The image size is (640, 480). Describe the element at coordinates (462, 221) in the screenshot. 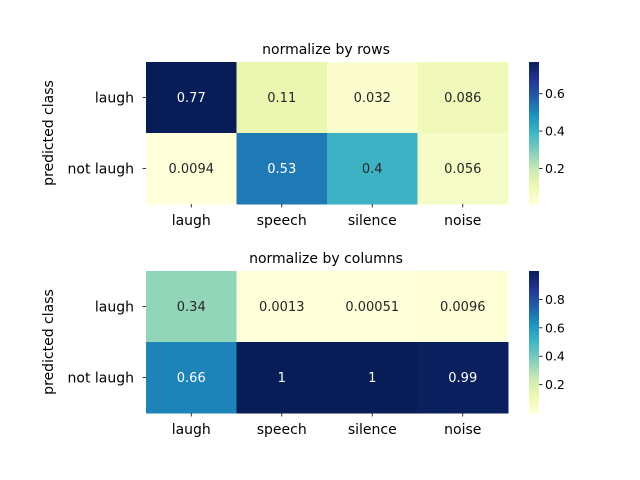

I see `x-tick-label: noise` at that location.